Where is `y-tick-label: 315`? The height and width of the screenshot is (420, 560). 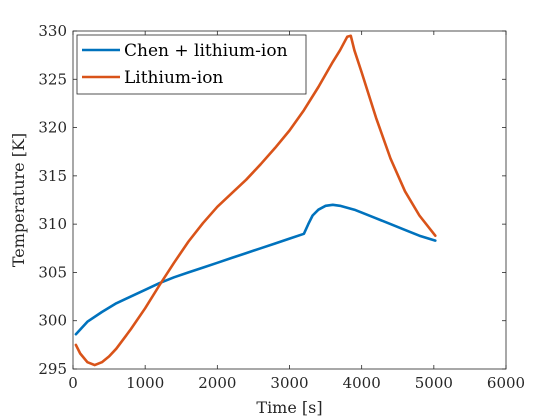 y-tick-label: 315 is located at coordinates (52, 176).